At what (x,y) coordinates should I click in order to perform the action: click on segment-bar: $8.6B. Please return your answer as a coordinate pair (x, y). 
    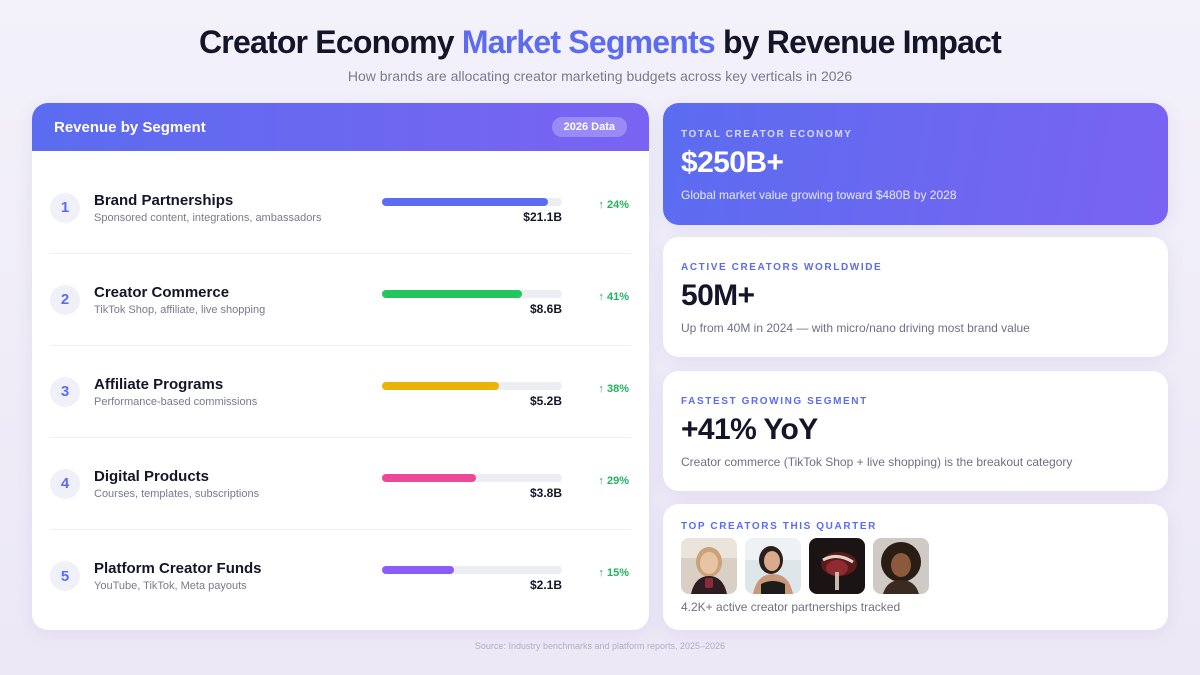
    Looking at the image, I should click on (472, 303).